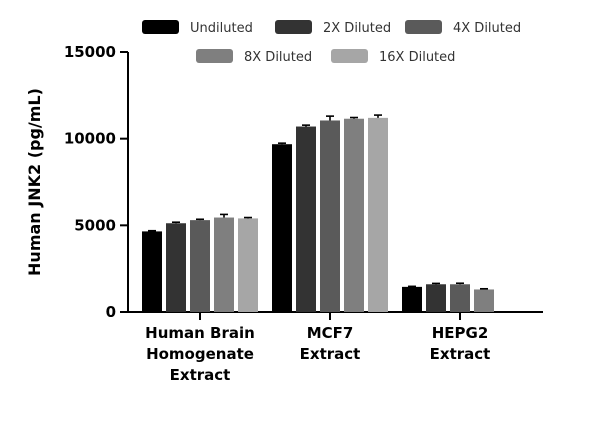 The width and height of the screenshot is (600, 422). What do you see at coordinates (111, 312) in the screenshot?
I see `y-tick-label: 0` at bounding box center [111, 312].